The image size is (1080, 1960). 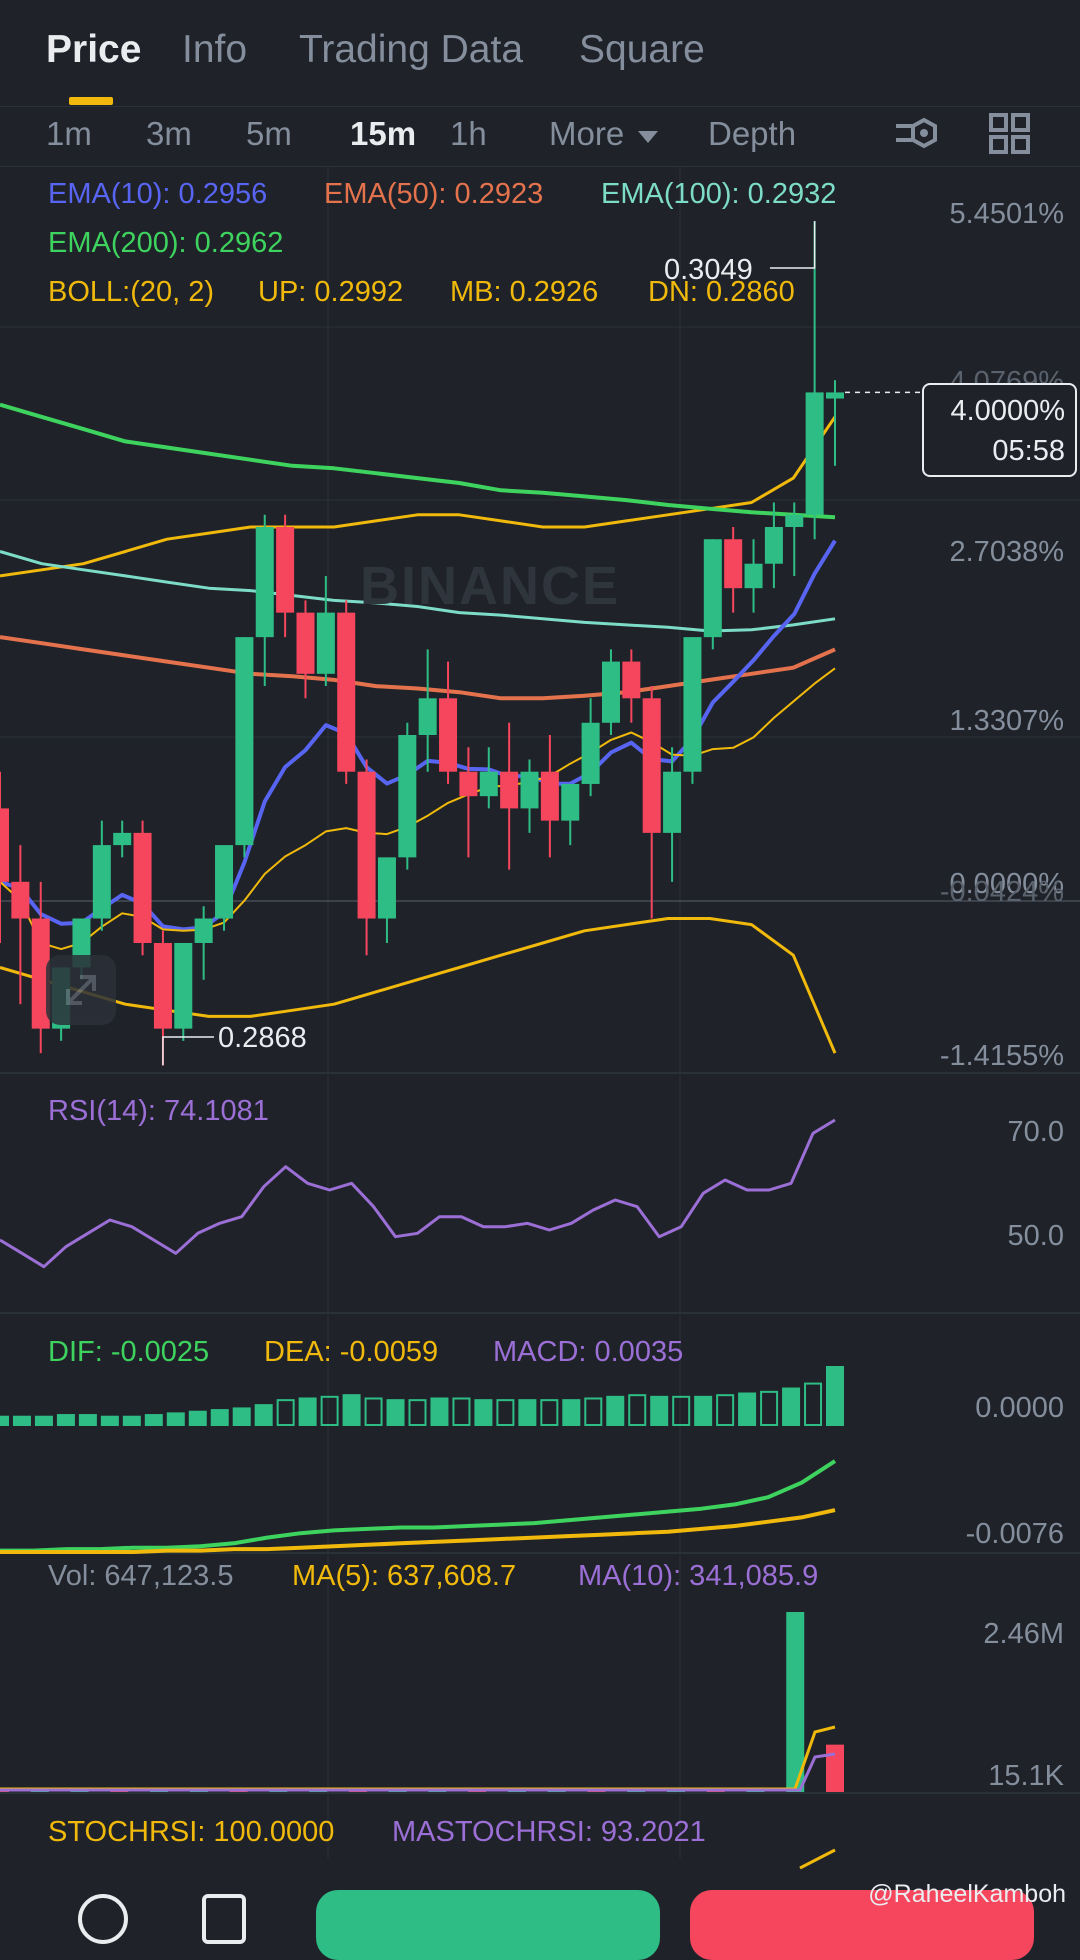 What do you see at coordinates (262, 1038) in the screenshot?
I see `low-price-label: 0.2868` at bounding box center [262, 1038].